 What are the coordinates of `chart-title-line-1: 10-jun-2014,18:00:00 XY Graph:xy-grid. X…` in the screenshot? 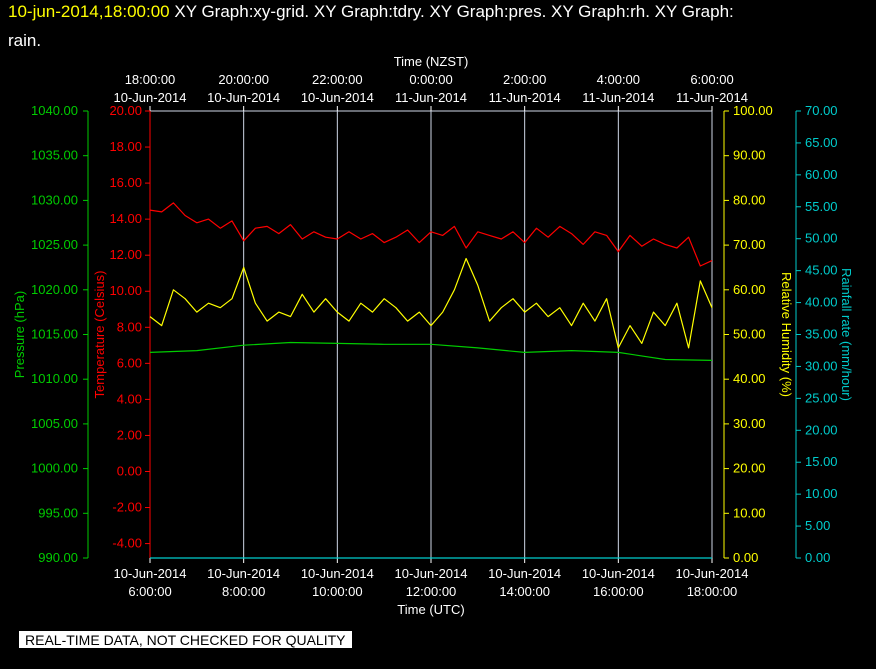 It's located at (371, 12).